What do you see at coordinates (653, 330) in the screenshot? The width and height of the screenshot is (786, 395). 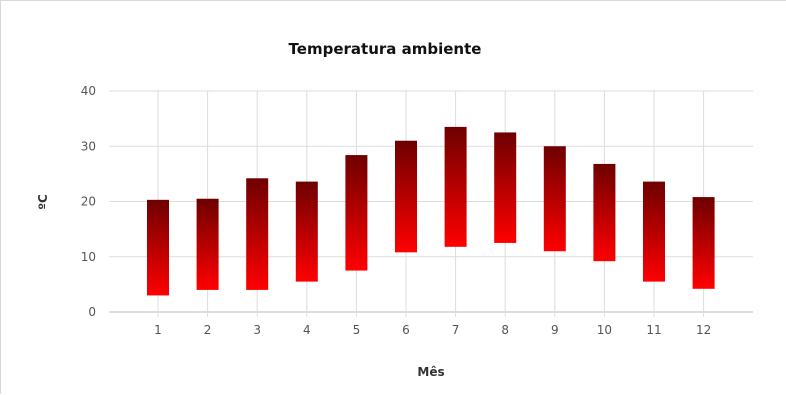 I see `x-tick-label: 11` at bounding box center [653, 330].